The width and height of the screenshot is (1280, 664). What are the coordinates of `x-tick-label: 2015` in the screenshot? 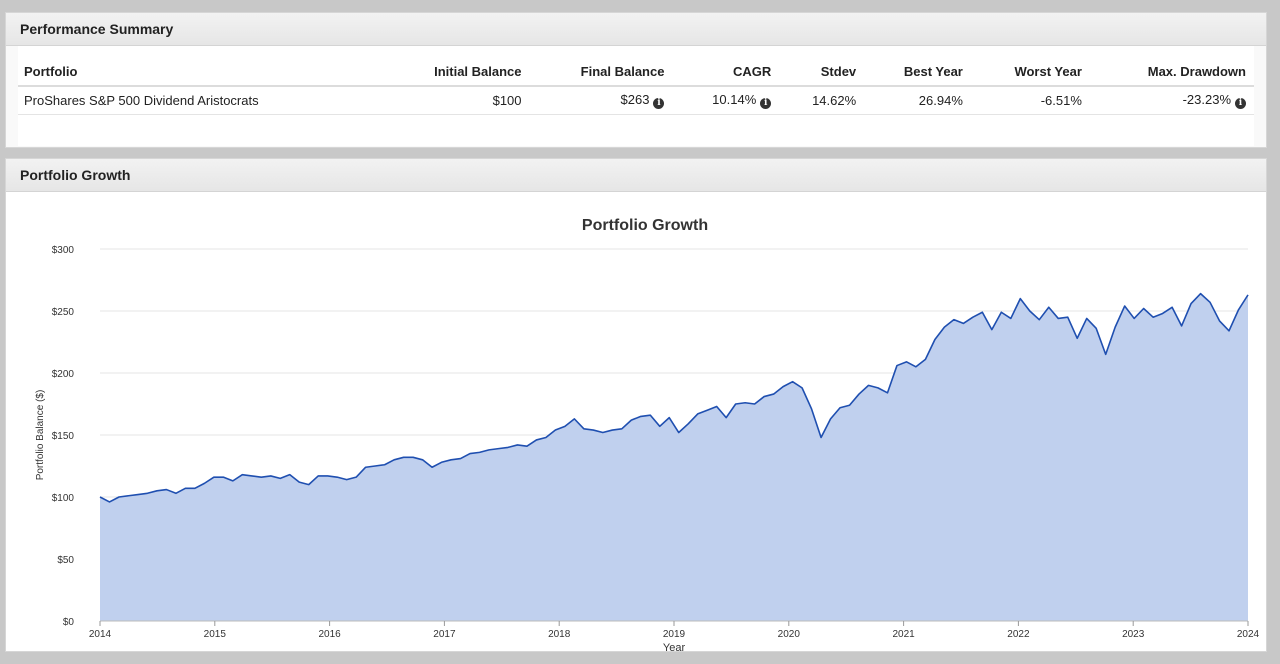 It's located at (215, 634).